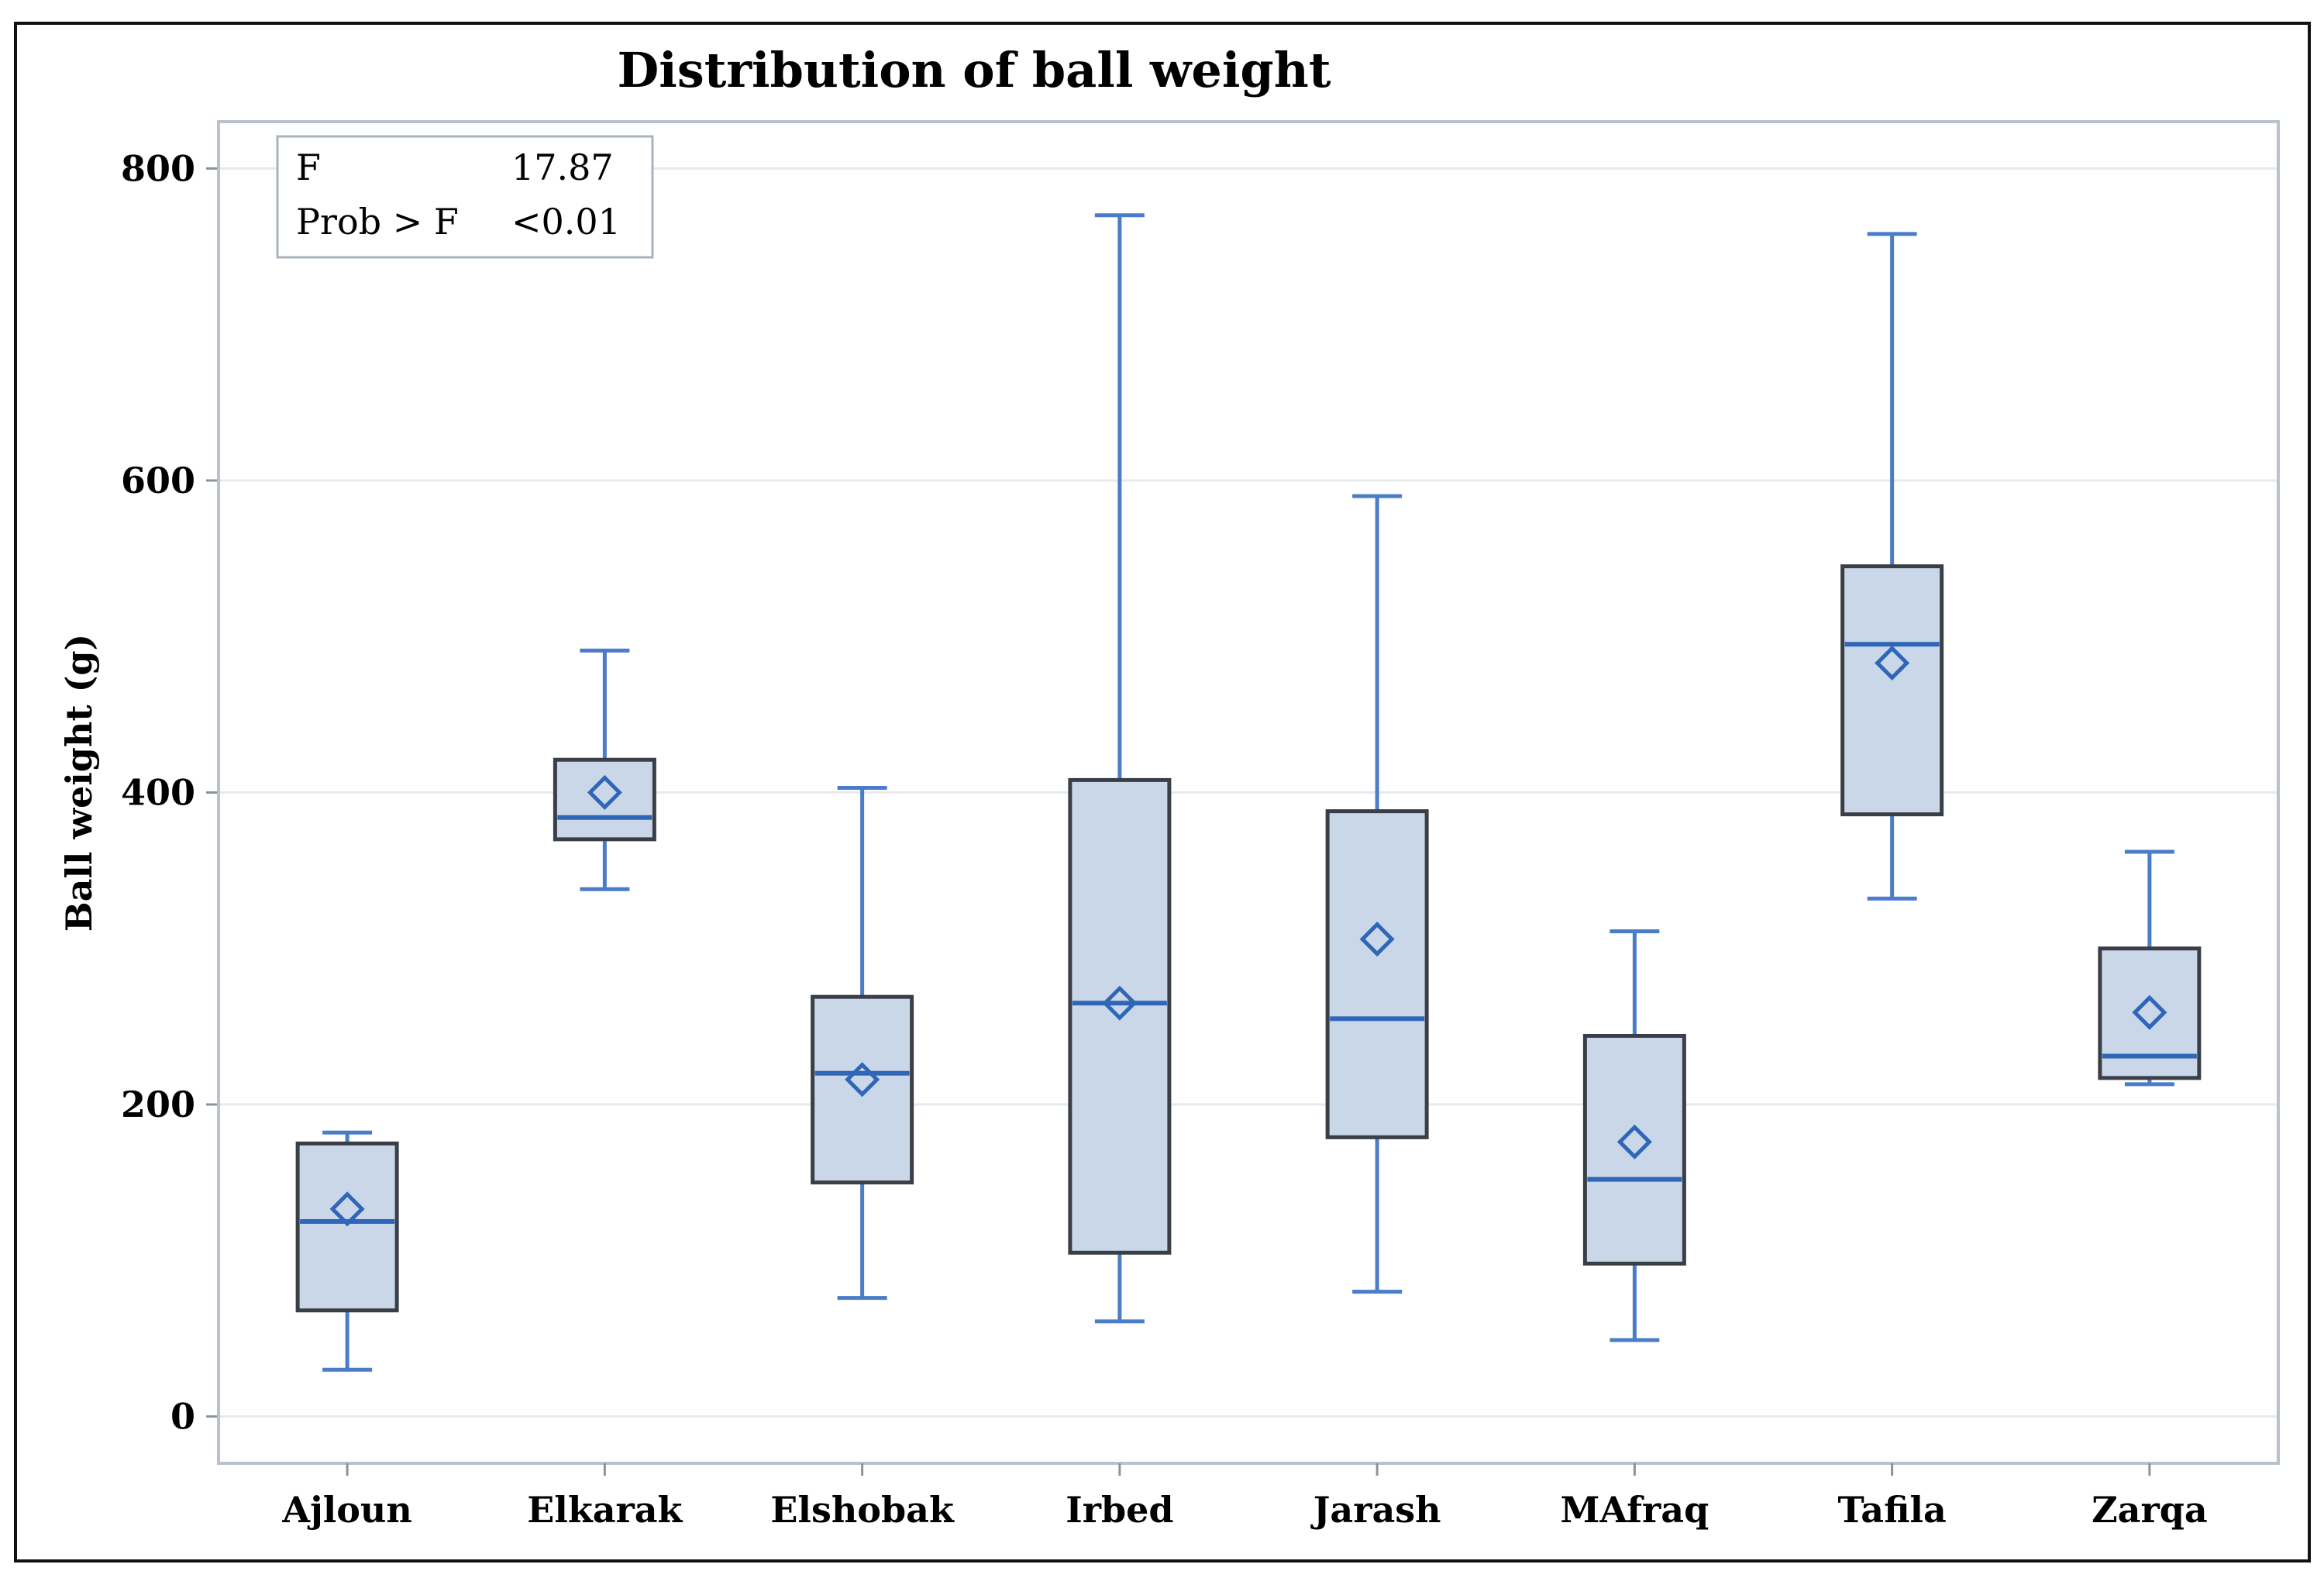 The image size is (2324, 1578). I want to click on box-irbed: Irbed, so click(1120, 872).